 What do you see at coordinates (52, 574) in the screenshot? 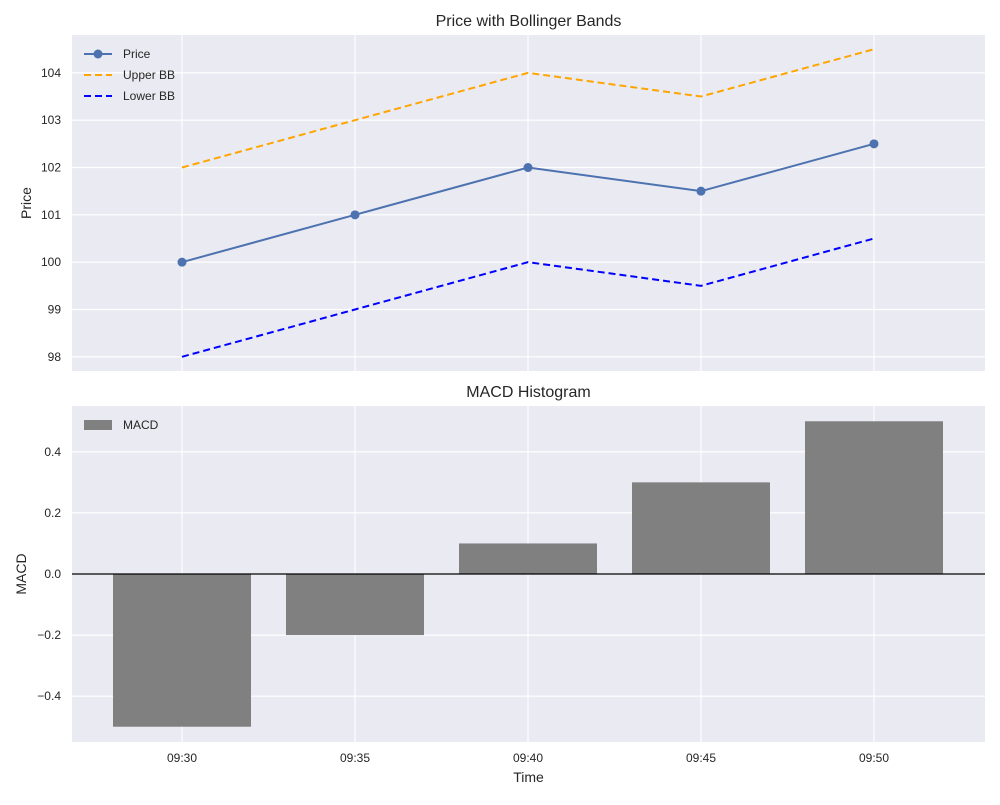
I see `macd-y-tick-label: 0.0` at bounding box center [52, 574].